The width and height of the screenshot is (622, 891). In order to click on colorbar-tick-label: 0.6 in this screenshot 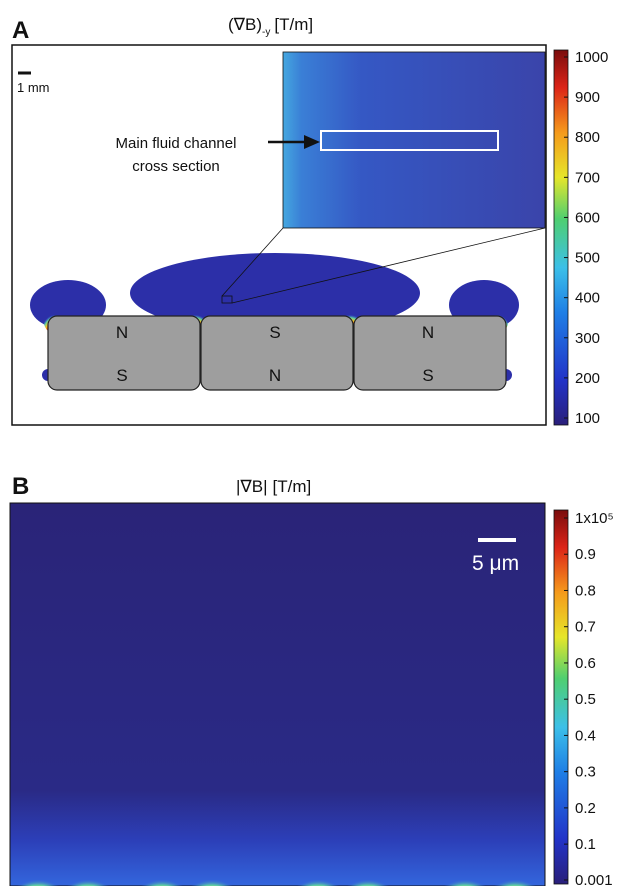, I will do `click(585, 663)`.